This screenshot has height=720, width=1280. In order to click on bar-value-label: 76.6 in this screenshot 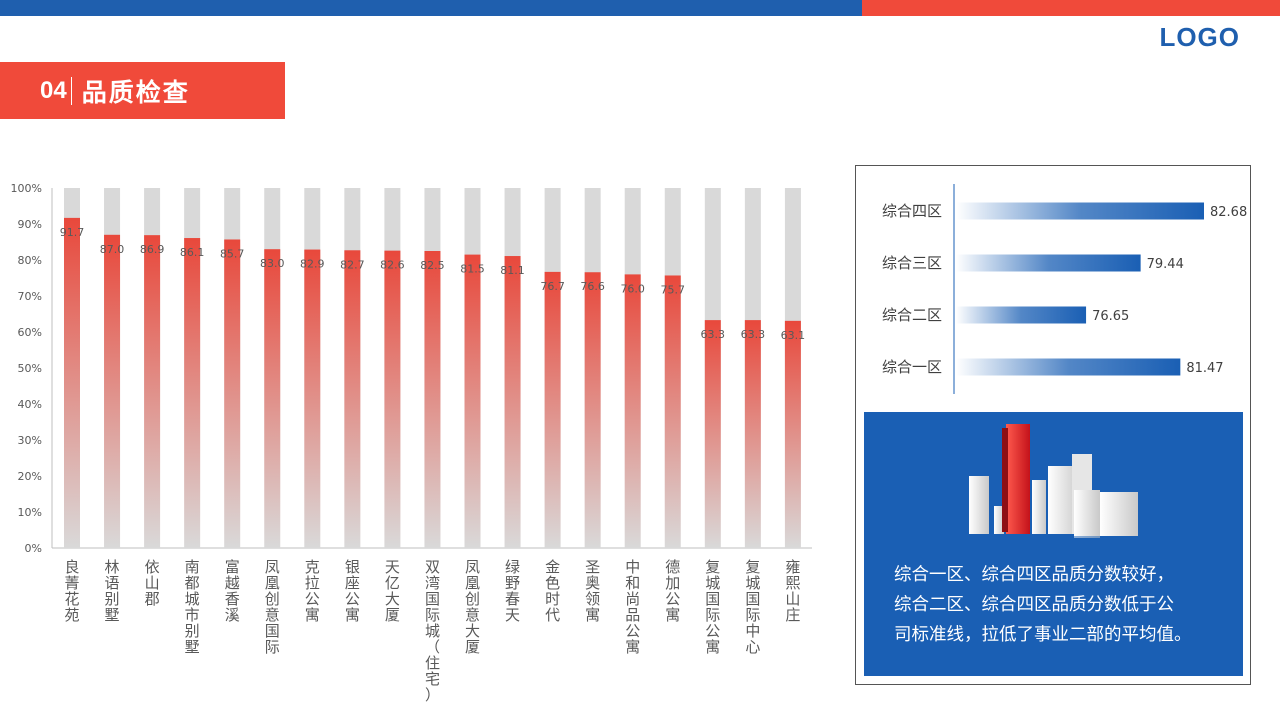, I will do `click(592, 286)`.